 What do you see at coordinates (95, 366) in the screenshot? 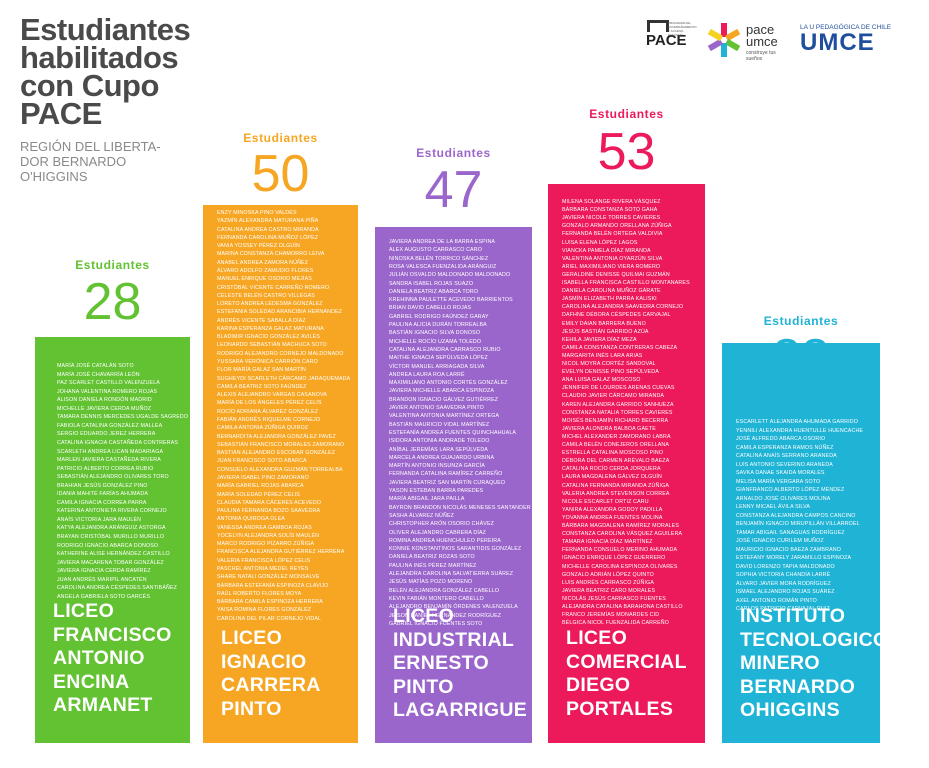
I see `student-name: MARÍA JOSÉ CATALÁN SOTO` at bounding box center [95, 366].